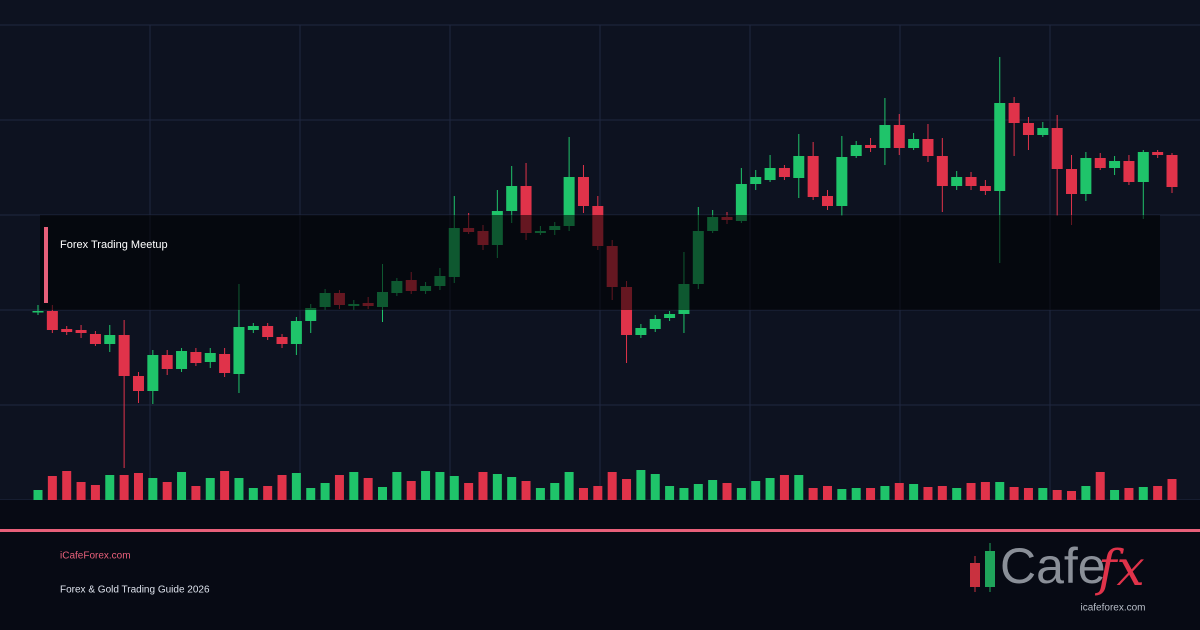 The width and height of the screenshot is (1200, 630). Describe the element at coordinates (990, 569) in the screenshot. I see `logo-icon` at that location.